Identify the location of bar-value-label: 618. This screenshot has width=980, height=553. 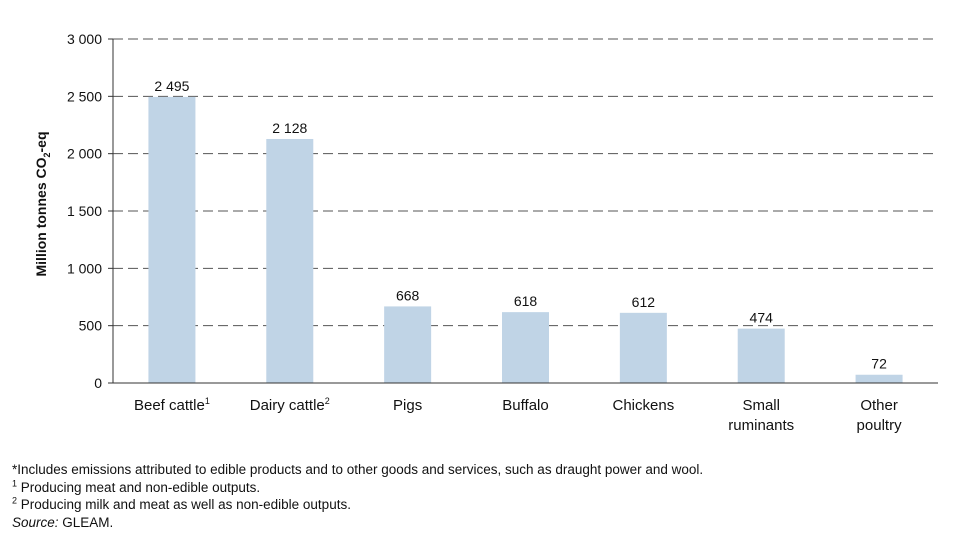
(526, 301).